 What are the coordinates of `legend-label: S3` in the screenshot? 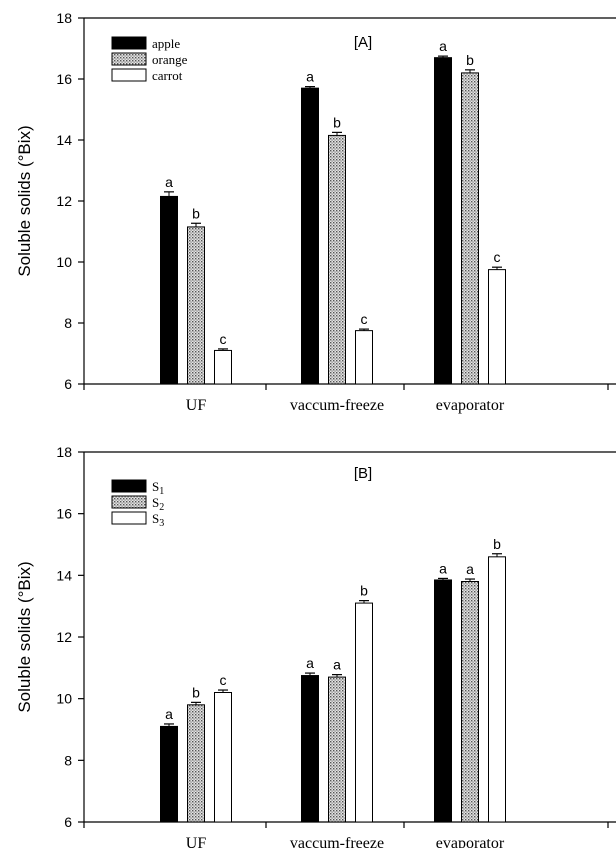 It's located at (158, 520).